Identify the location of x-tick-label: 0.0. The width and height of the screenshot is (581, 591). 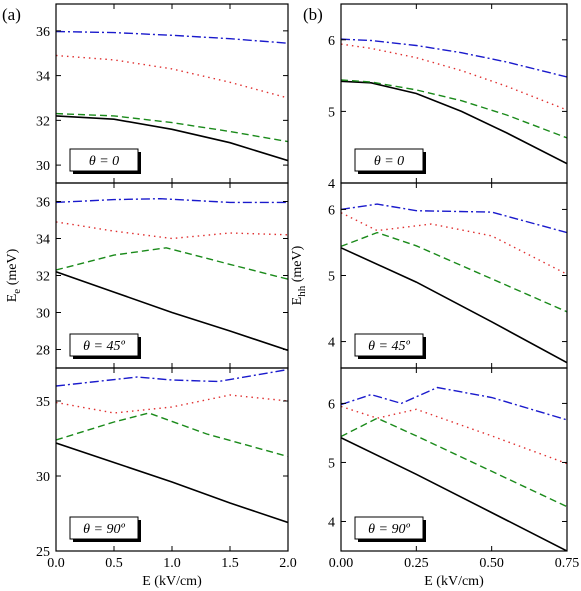
(56, 563).